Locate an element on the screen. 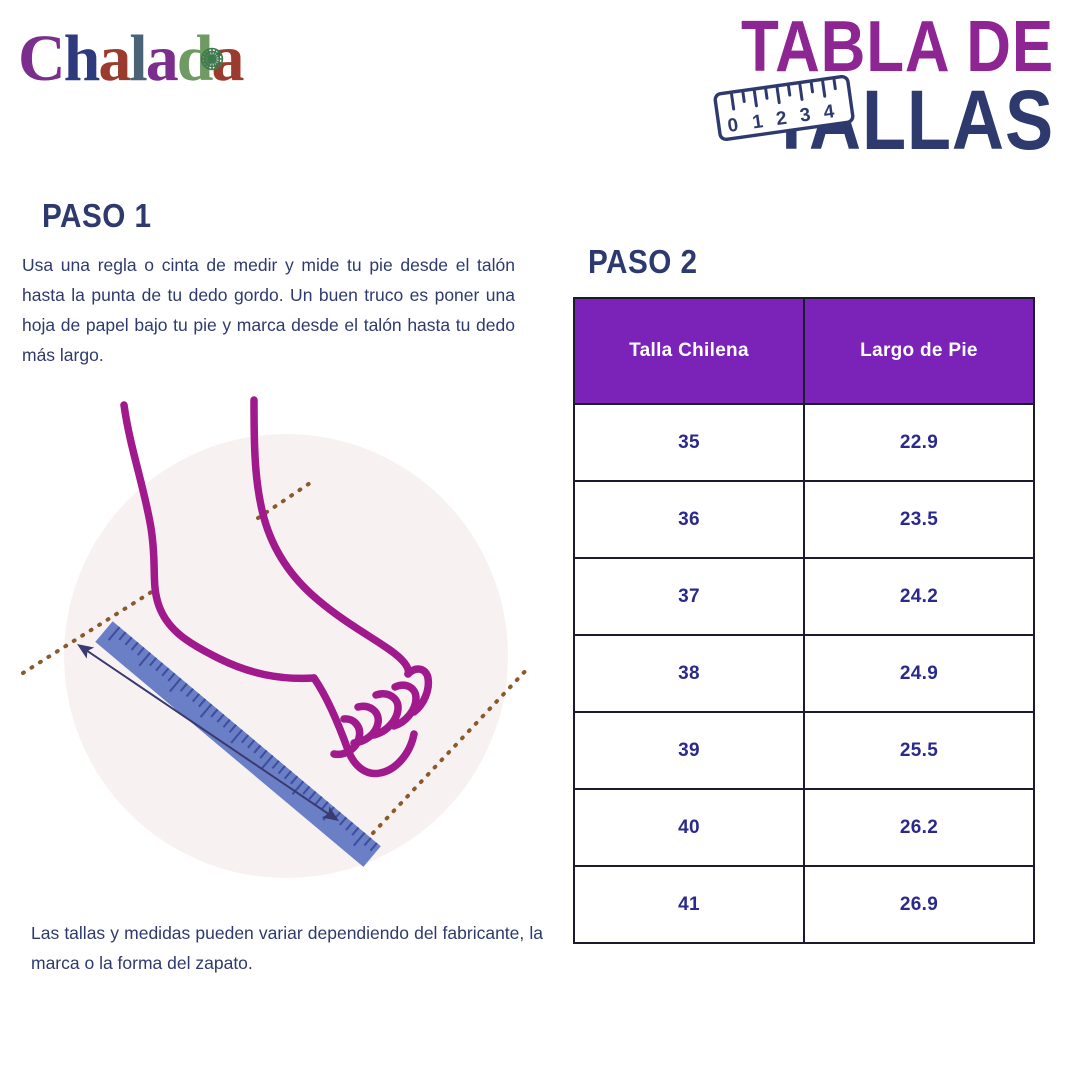  page-title: TABLA DE TALLAS 0 1 2 3 4 is located at coordinates (839, 84).